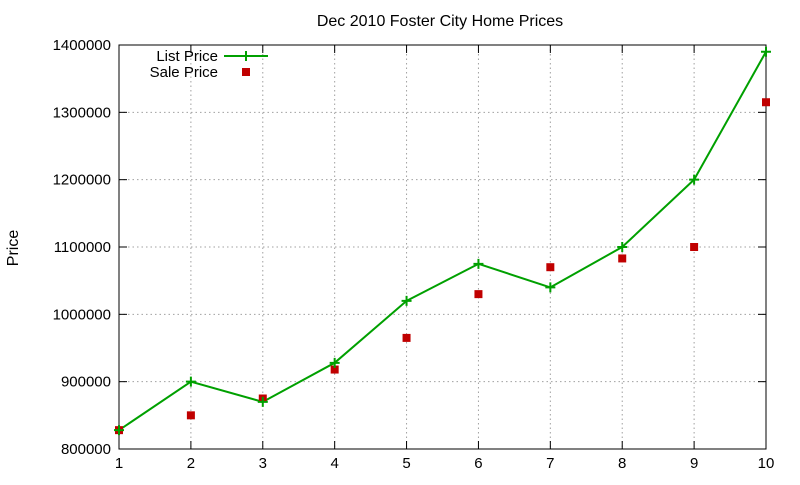 The height and width of the screenshot is (485, 800). Describe the element at coordinates (406, 463) in the screenshot. I see `x-tick-label: 5` at that location.